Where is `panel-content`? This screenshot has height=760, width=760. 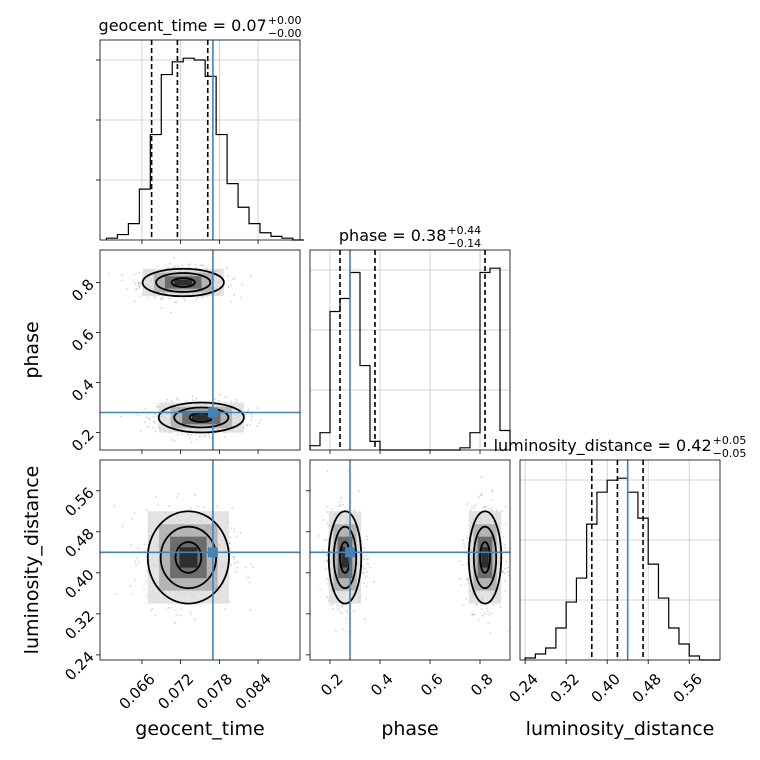
panel-content is located at coordinates (200, 350).